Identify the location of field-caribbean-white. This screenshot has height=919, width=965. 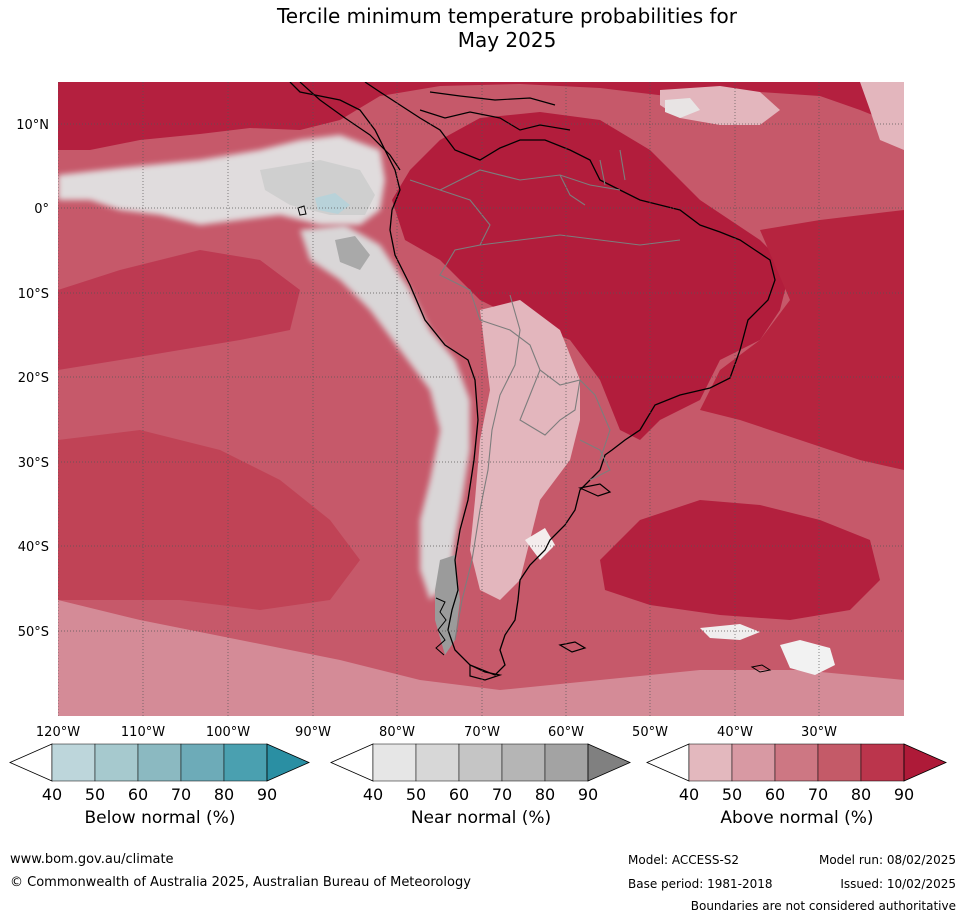
(682, 108).